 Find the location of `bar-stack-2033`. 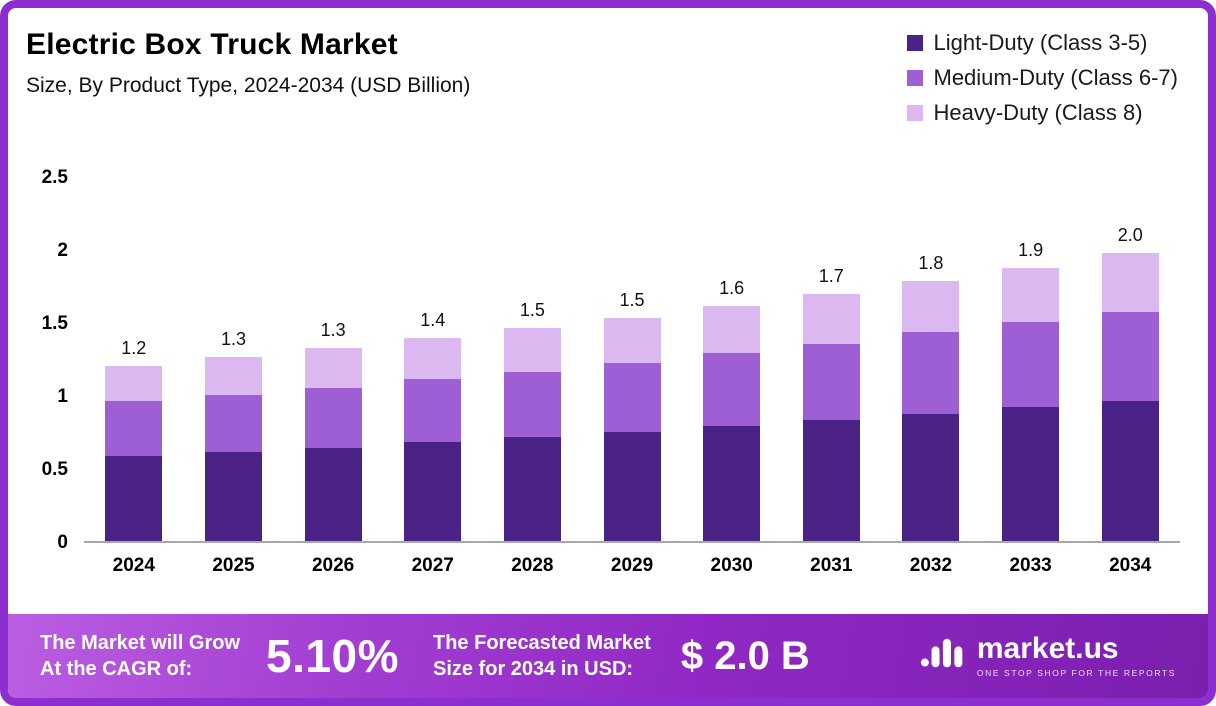

bar-stack-2033 is located at coordinates (1031, 404).